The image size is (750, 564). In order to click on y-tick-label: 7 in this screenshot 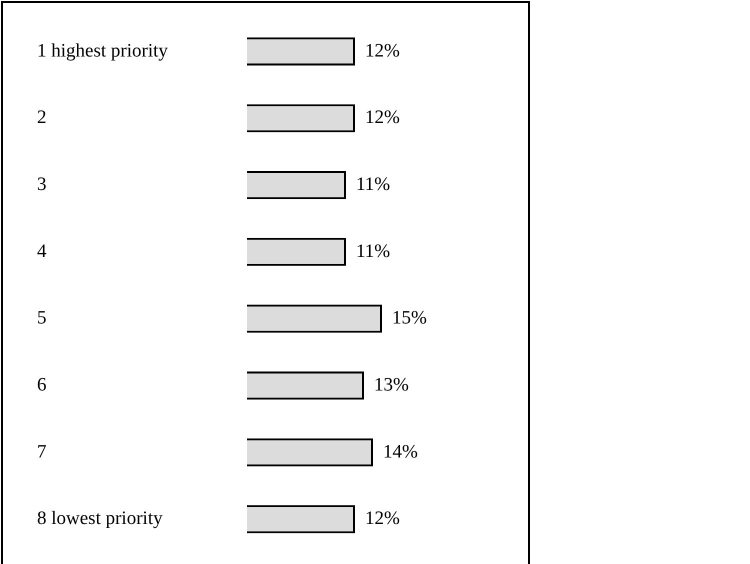, I will do `click(41, 451)`.